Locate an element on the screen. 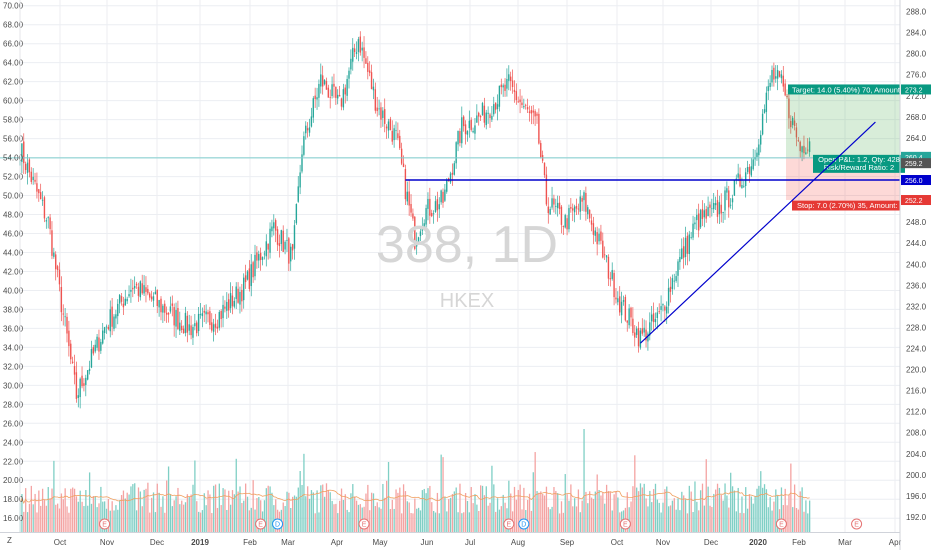 The image size is (932, 550). target-zone is located at coordinates (843, 123).